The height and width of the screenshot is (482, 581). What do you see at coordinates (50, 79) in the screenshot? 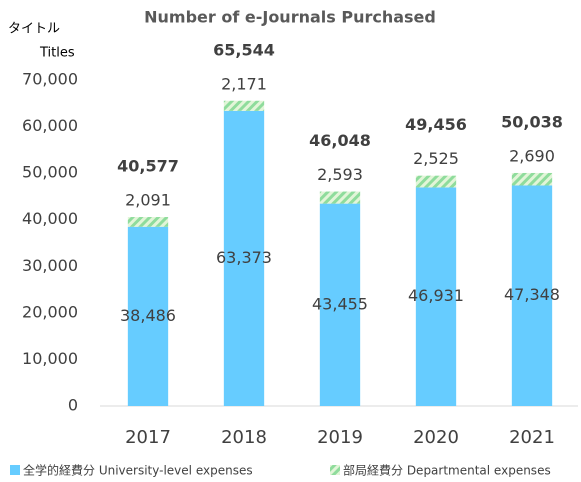
I see `y-tick-label: 70,000` at bounding box center [50, 79].